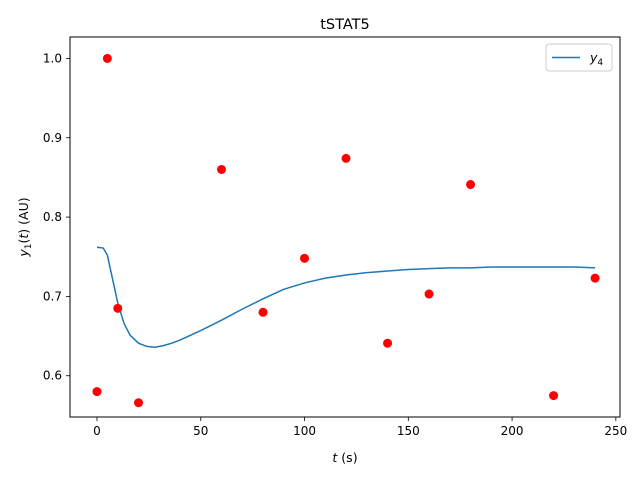 The height and width of the screenshot is (480, 640). I want to click on y-axis-label: y1(t) (AU), so click(25, 227).